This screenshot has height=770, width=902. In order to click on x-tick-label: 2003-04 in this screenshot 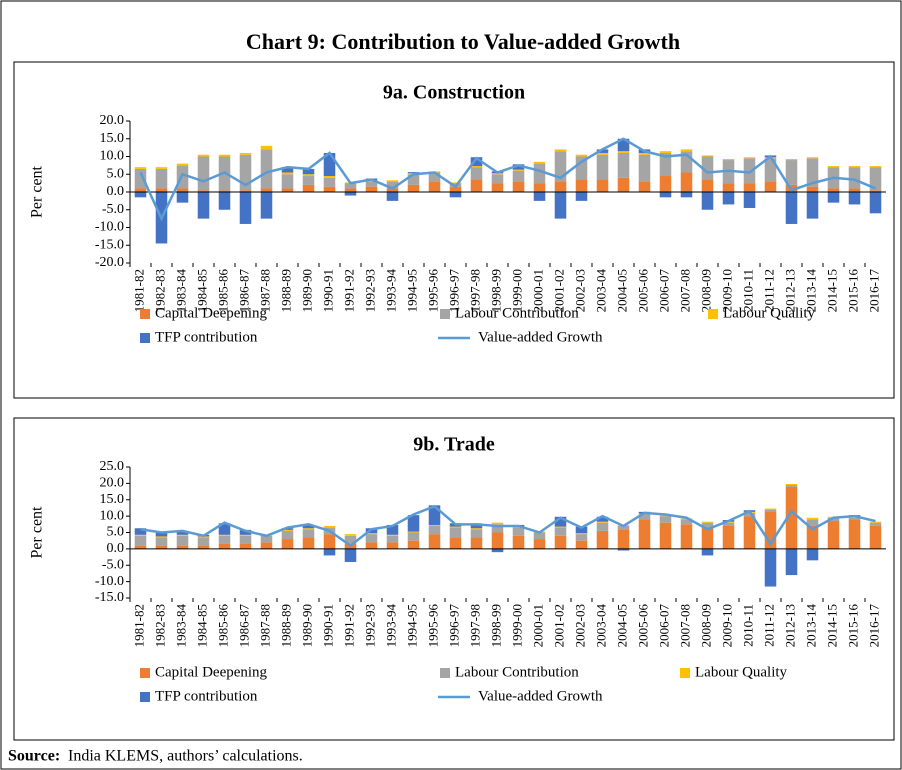, I will do `click(600, 626)`.